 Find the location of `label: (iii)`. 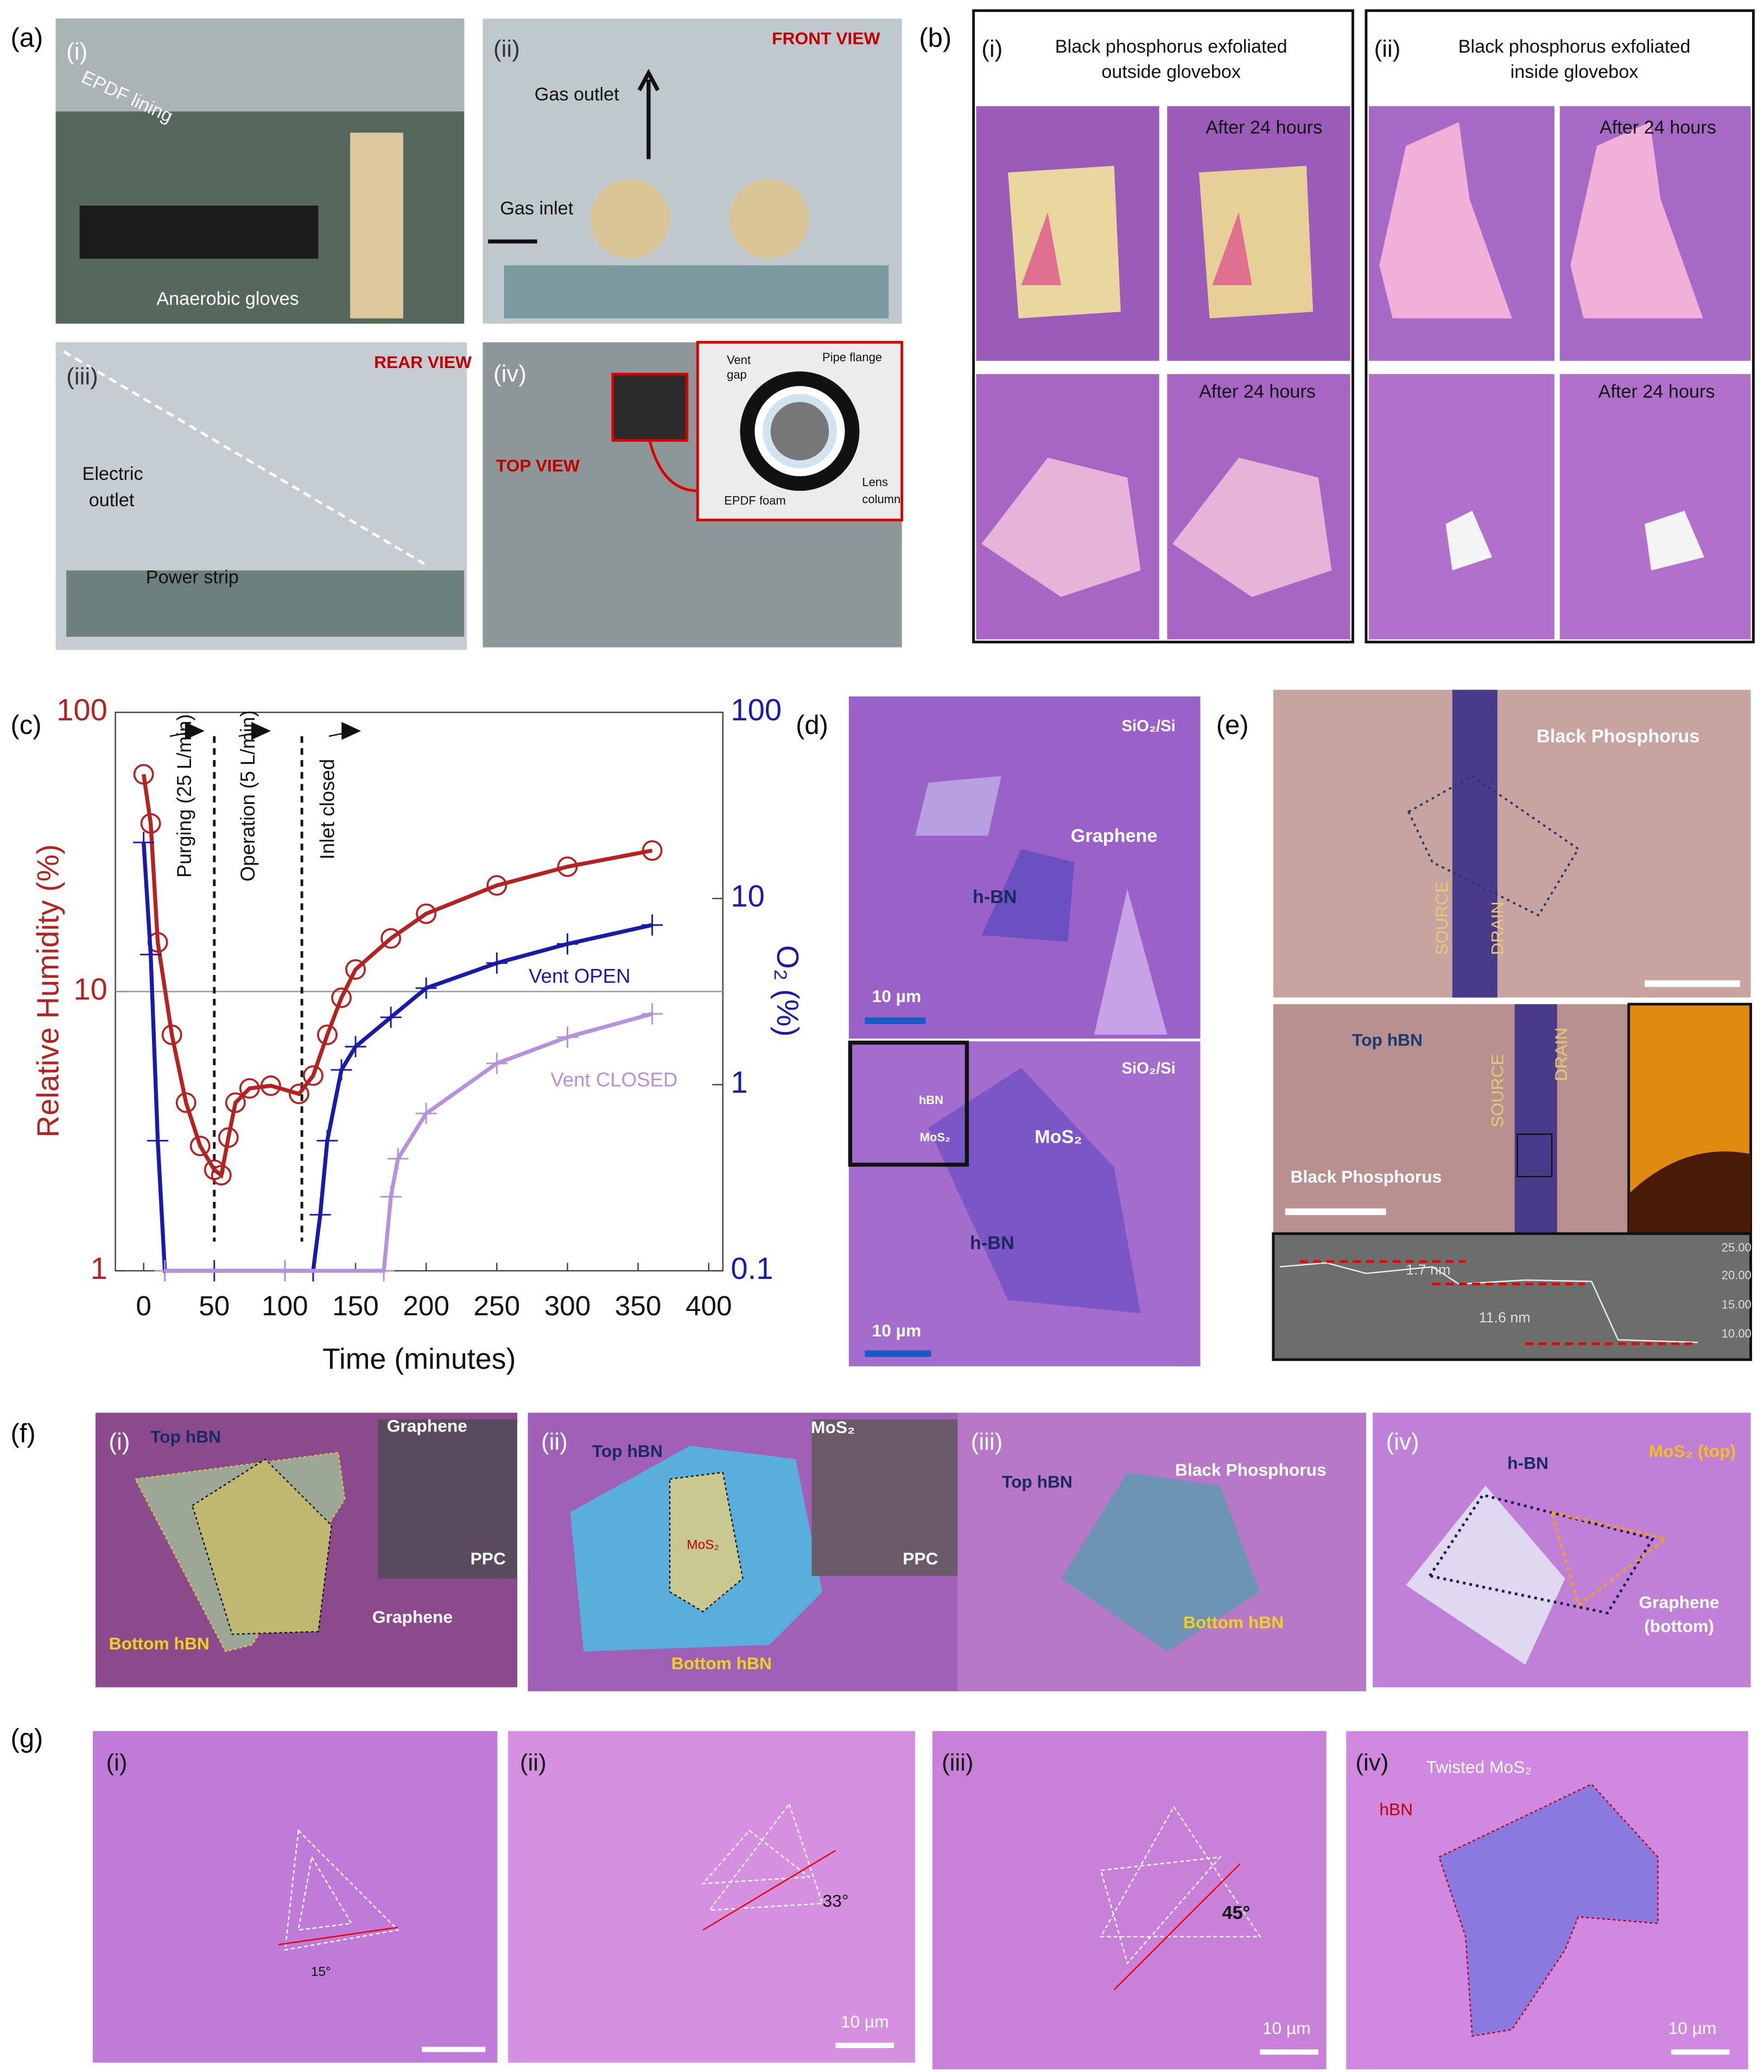

label: (iii) is located at coordinates (82, 376).